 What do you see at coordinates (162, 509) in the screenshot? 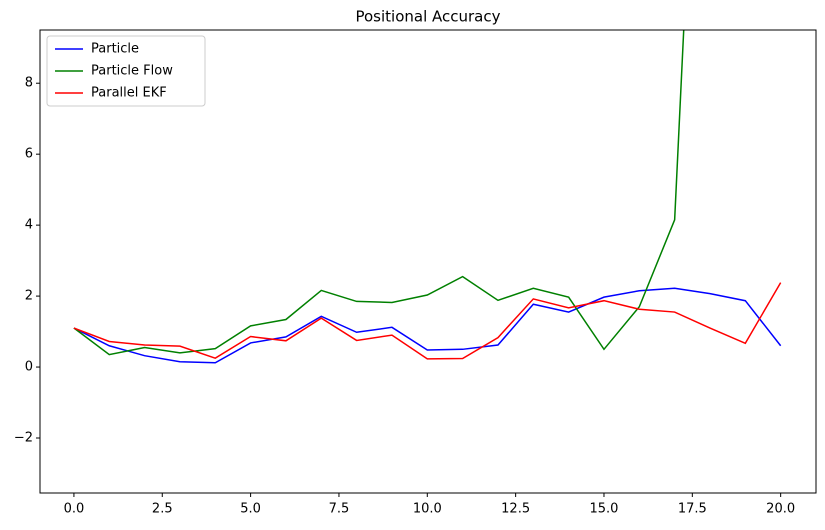
I see `x-tick-label: 2.5` at bounding box center [162, 509].